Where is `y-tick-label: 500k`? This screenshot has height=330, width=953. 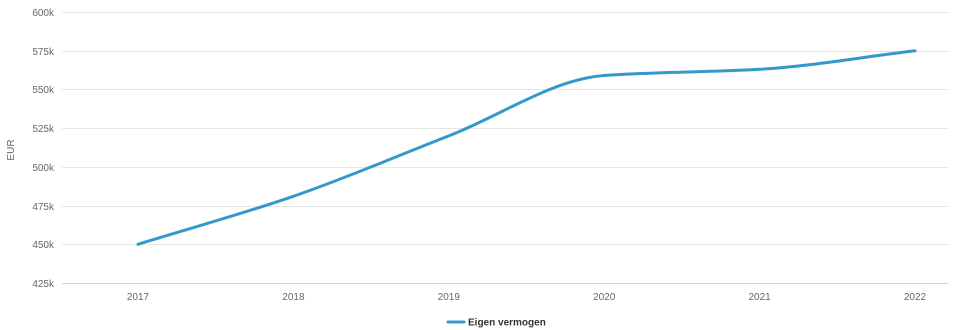
y-tick-label: 500k is located at coordinates (43, 168).